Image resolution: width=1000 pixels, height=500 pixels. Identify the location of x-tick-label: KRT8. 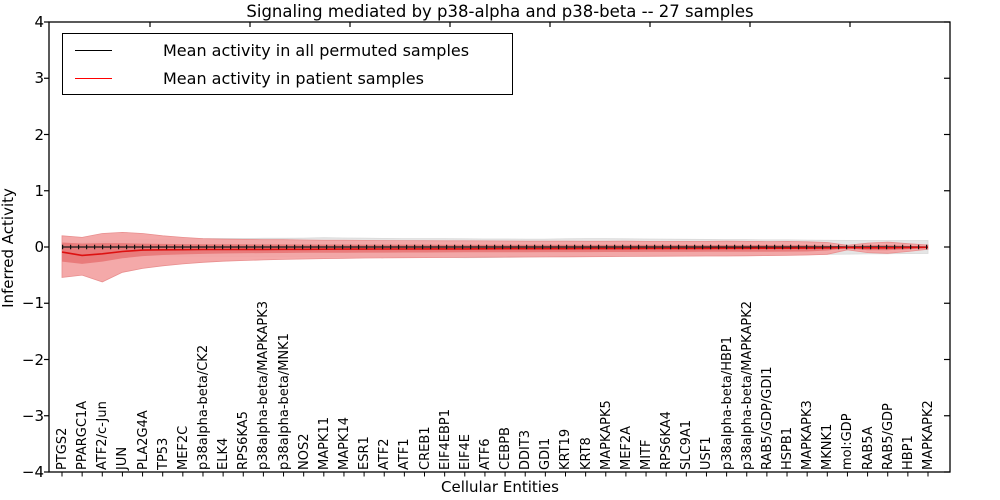
(586, 453).